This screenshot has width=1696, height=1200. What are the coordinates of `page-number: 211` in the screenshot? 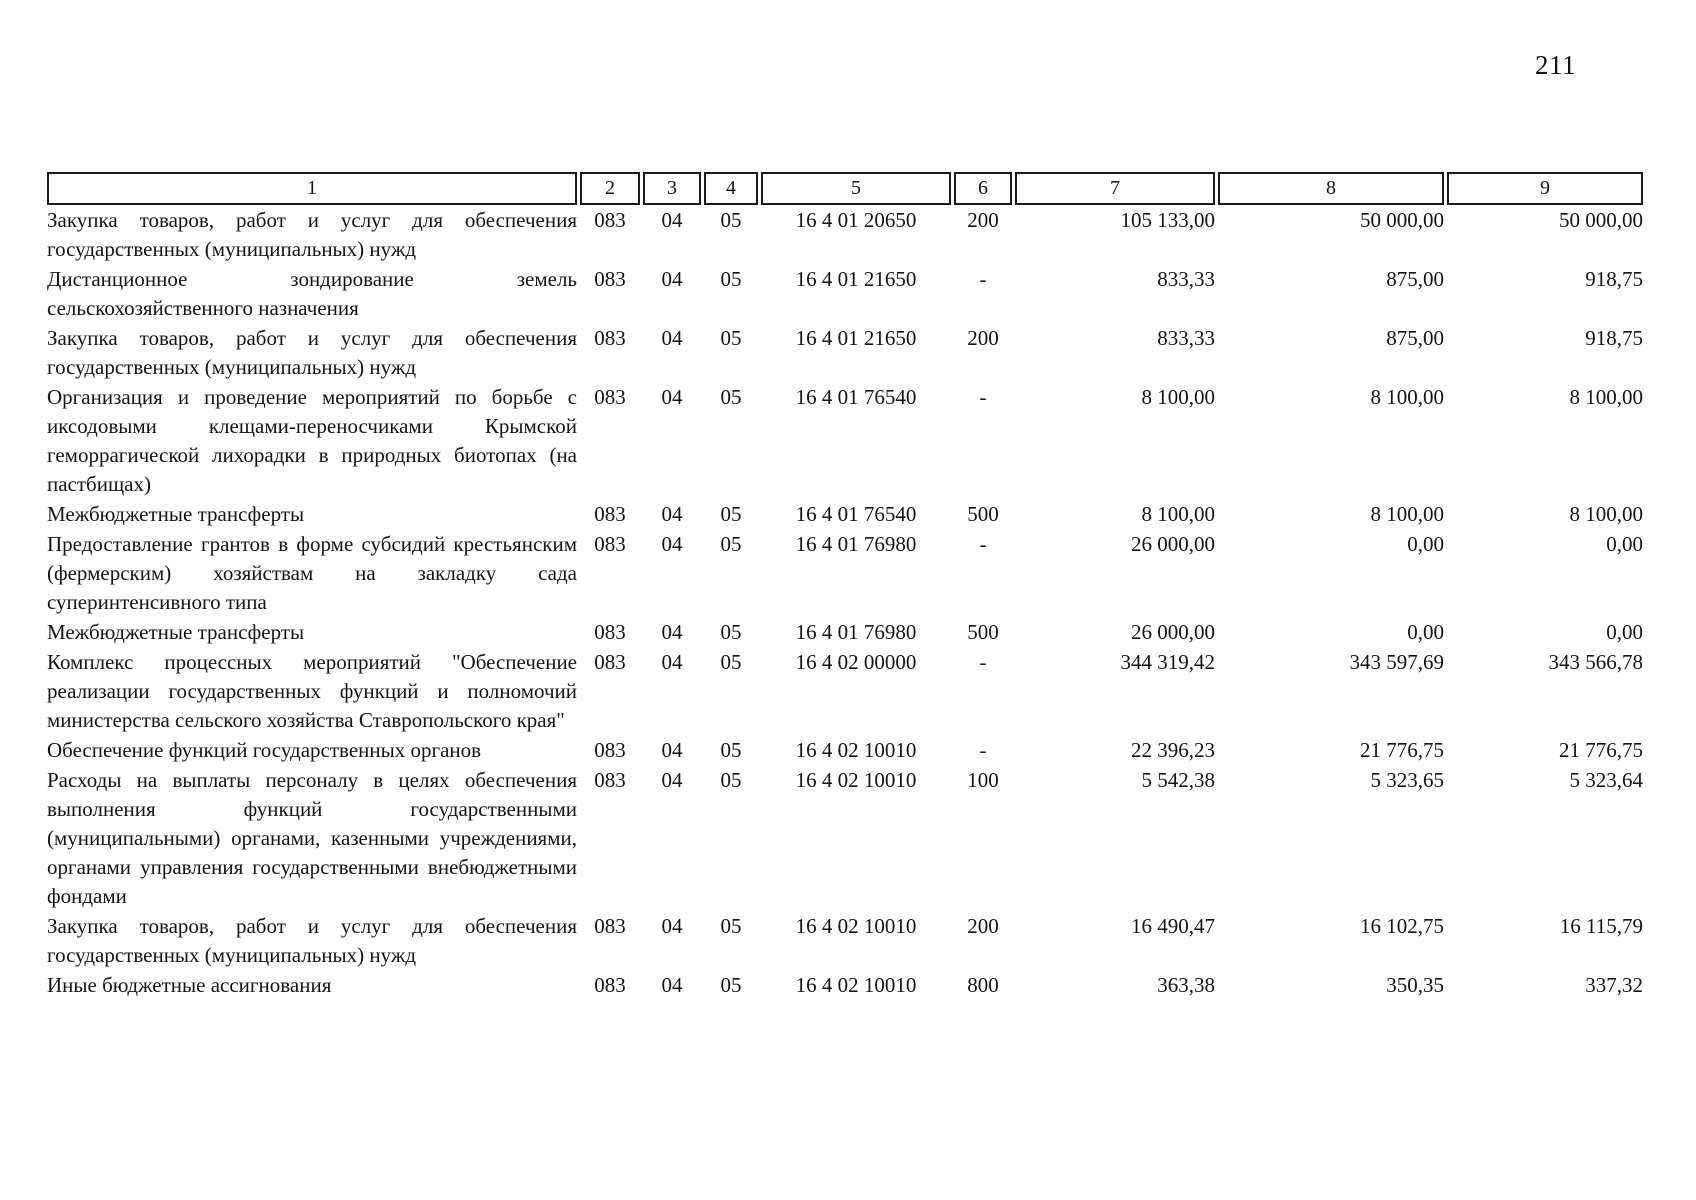 It's located at (1555, 65).